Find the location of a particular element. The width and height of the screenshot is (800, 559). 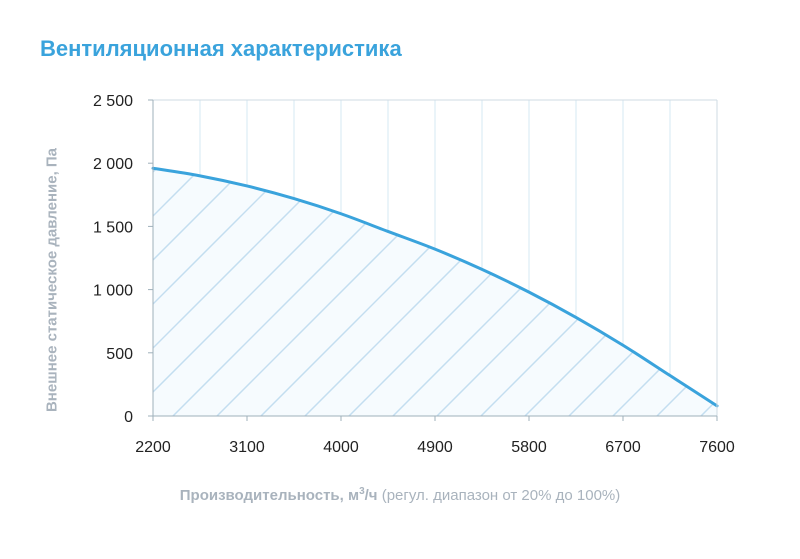

x-tick-label: 5800 is located at coordinates (529, 447).